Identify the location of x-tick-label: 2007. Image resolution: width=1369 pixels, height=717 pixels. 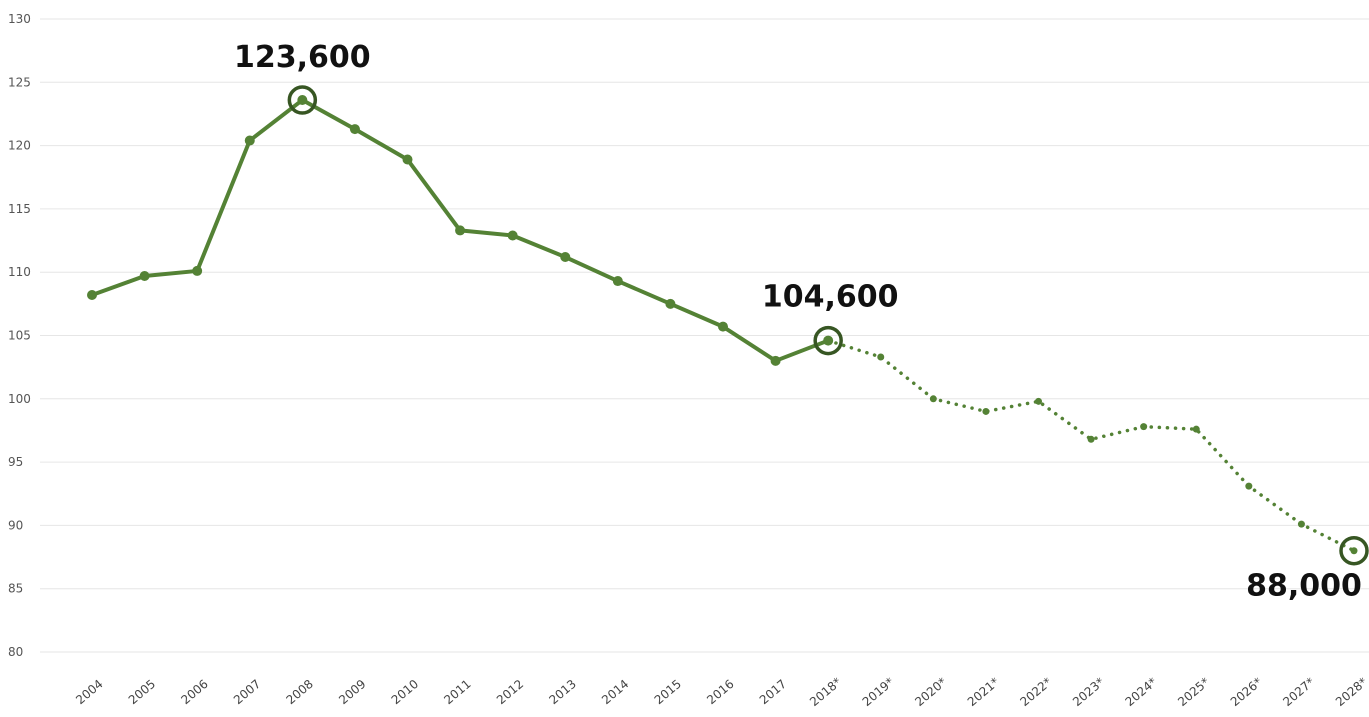
(247, 692).